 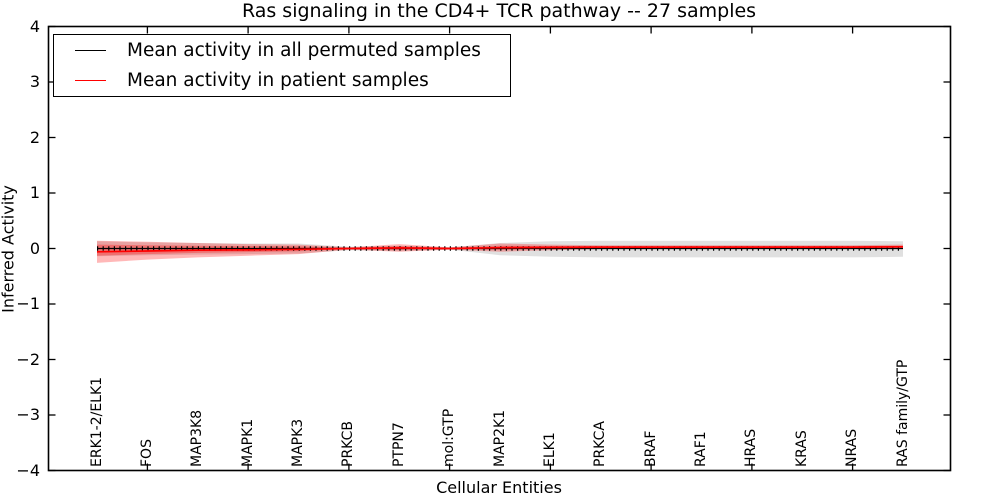 I want to click on x-tick-label: RAF1, so click(x=701, y=449).